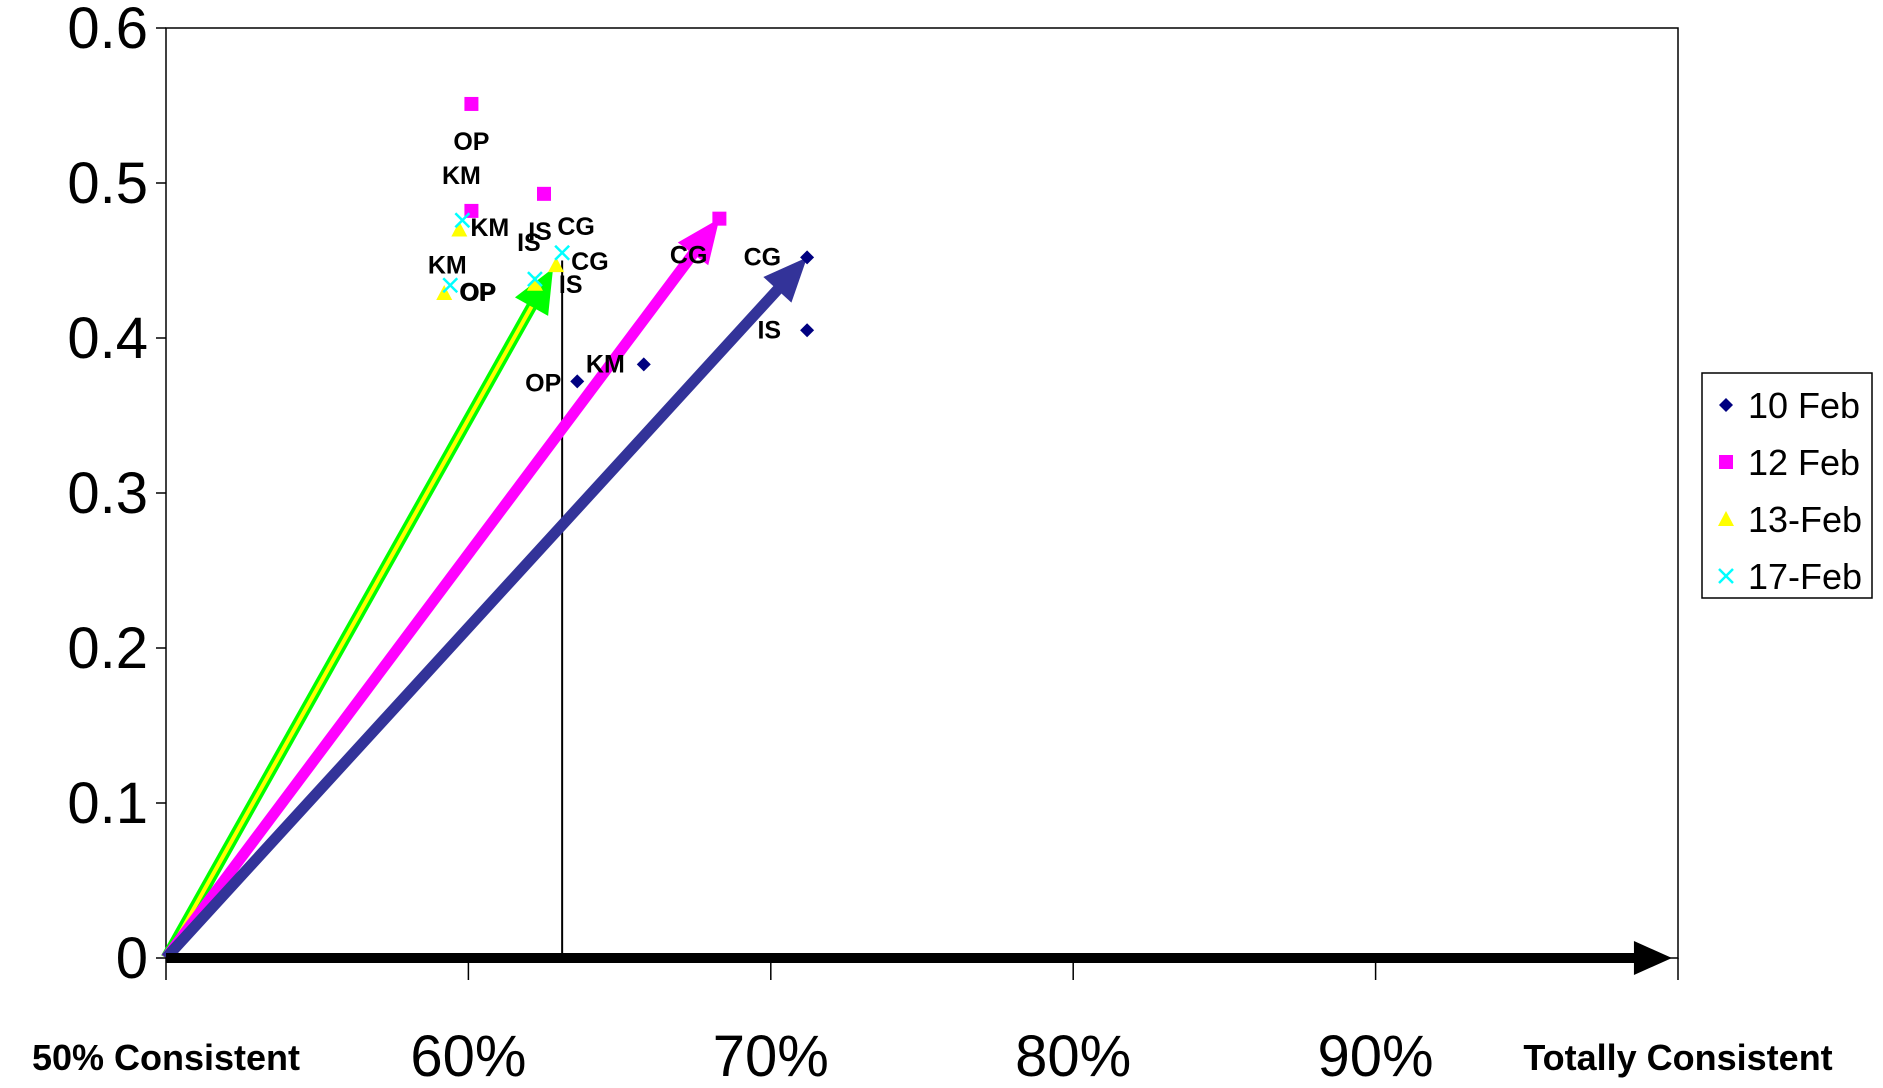 The image size is (1883, 1088). What do you see at coordinates (349, 631) in the screenshot?
I see `trend-arrow-inner` at bounding box center [349, 631].